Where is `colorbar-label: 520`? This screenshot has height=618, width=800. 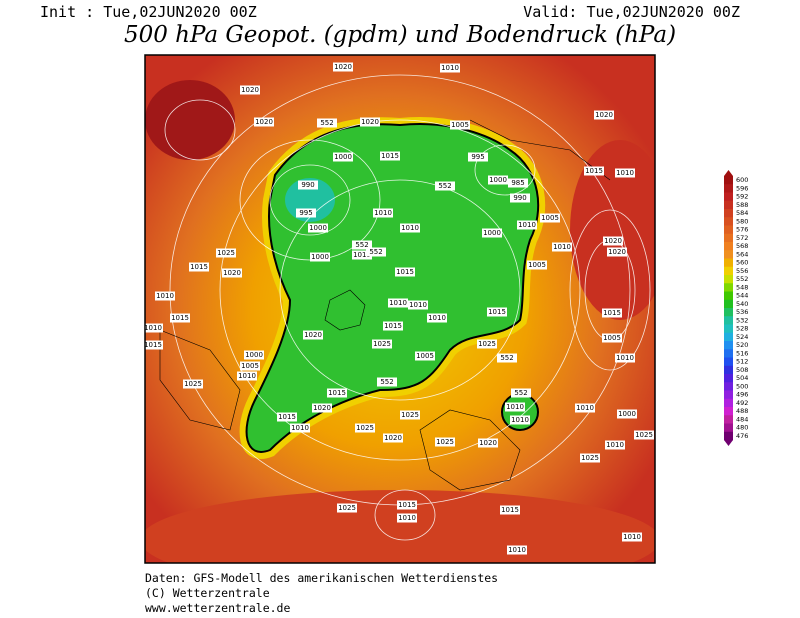
colorbar-label: 520 is located at coordinates (742, 345).